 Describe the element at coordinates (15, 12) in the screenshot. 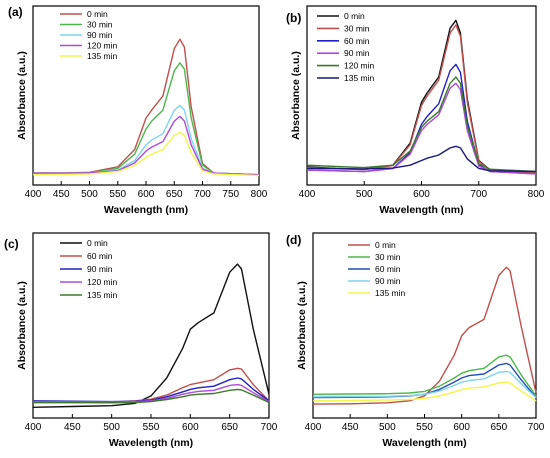

I see `panel-label: (a)` at that location.